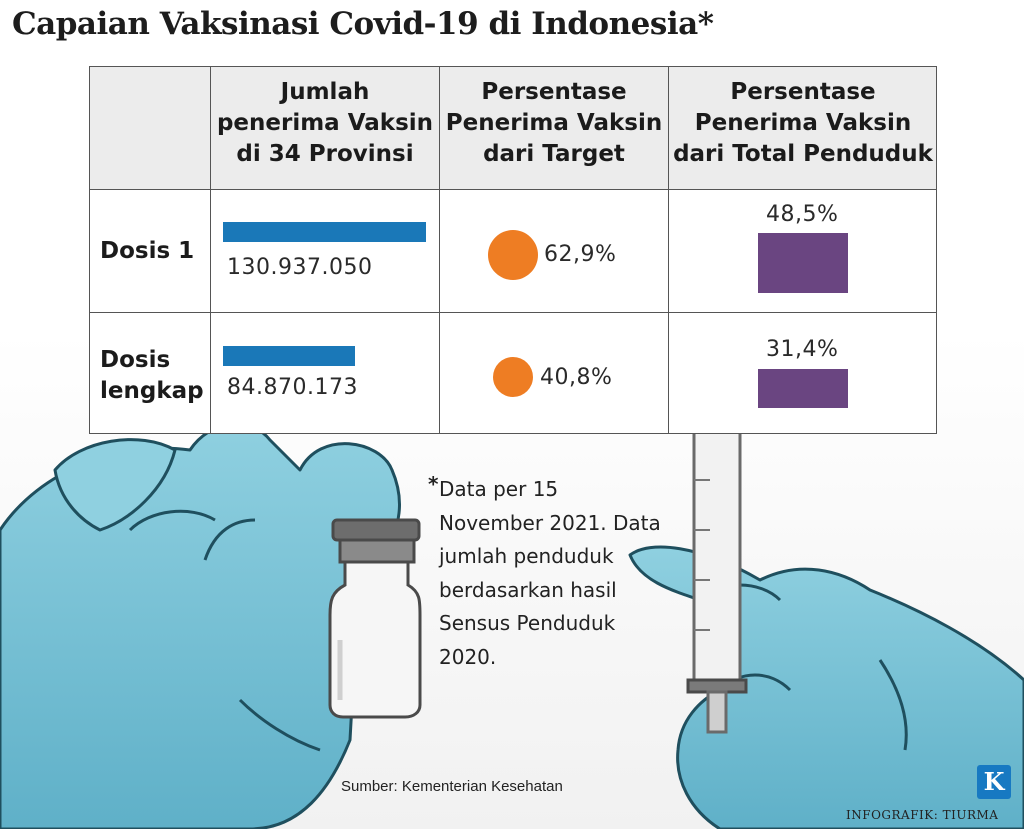 This screenshot has height=829, width=1024. I want to click on row-label-dose-1: Dosis 1, so click(147, 251).